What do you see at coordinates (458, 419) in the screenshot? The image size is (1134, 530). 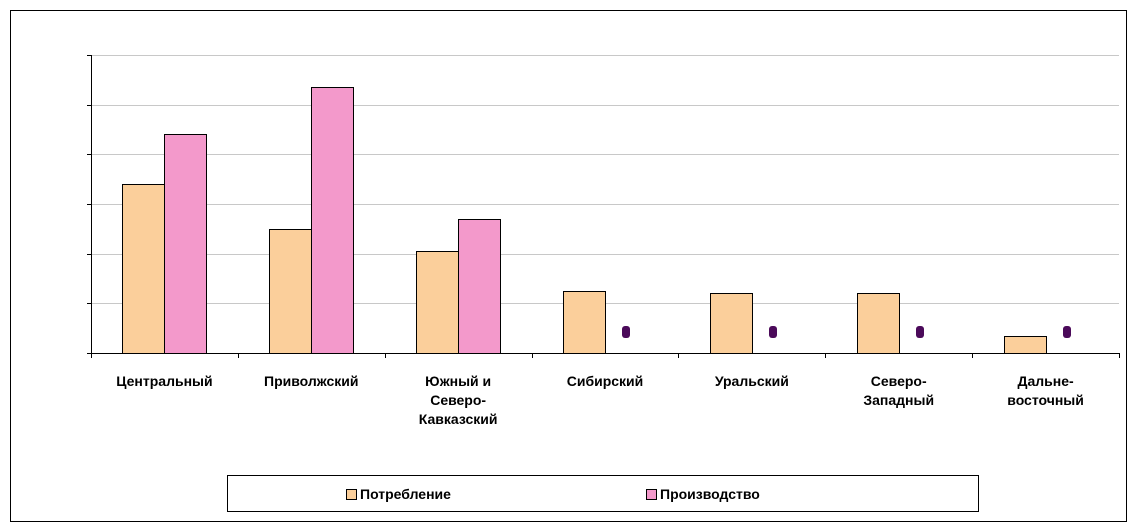 I see `category-label-line: Кавказский` at bounding box center [458, 419].